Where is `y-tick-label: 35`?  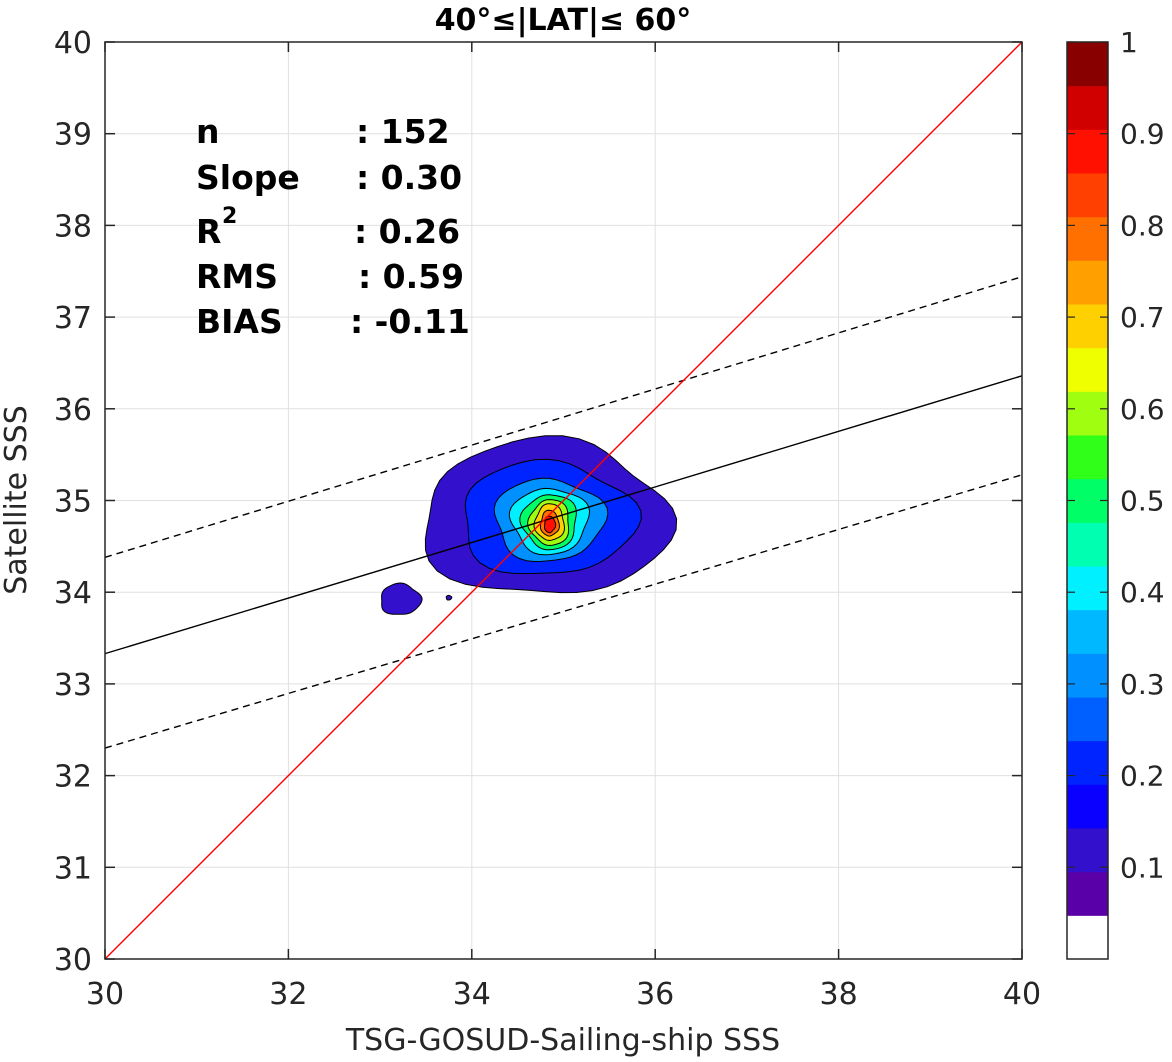 y-tick-label: 35 is located at coordinates (73, 502).